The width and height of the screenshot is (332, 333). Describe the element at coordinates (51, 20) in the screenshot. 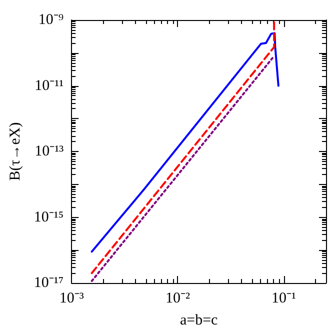

I see `y-tick-label: 10⁻⁹` at that location.